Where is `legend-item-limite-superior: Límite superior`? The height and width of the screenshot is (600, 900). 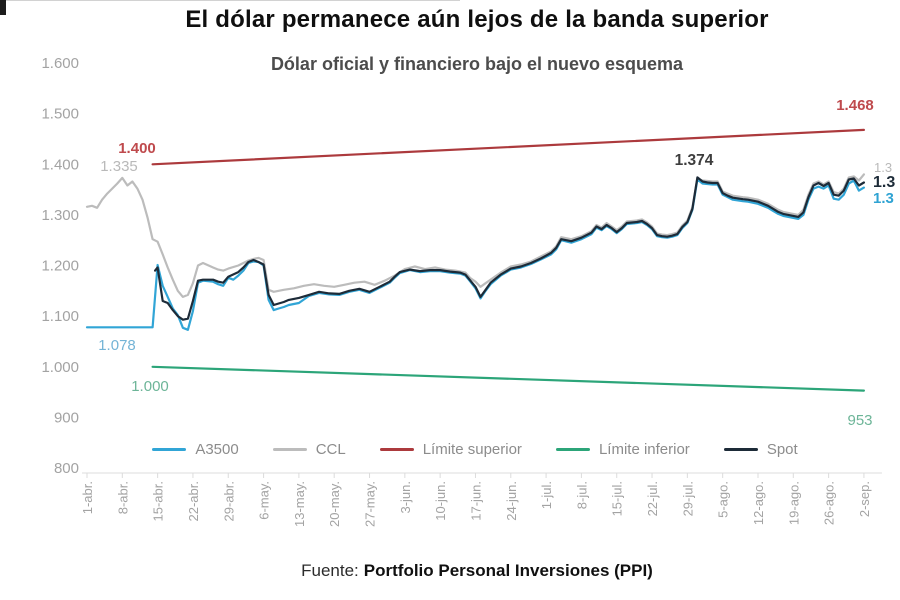
legend-item-limite-superior: Límite superior is located at coordinates (450, 449).